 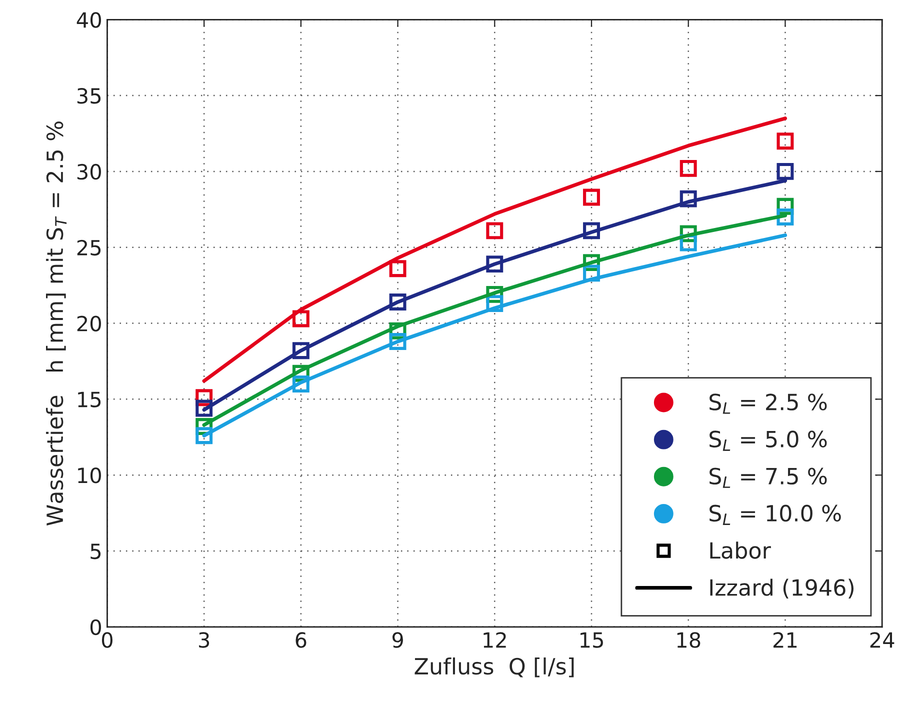 I want to click on x-tick-label: 15, so click(x=591, y=640).